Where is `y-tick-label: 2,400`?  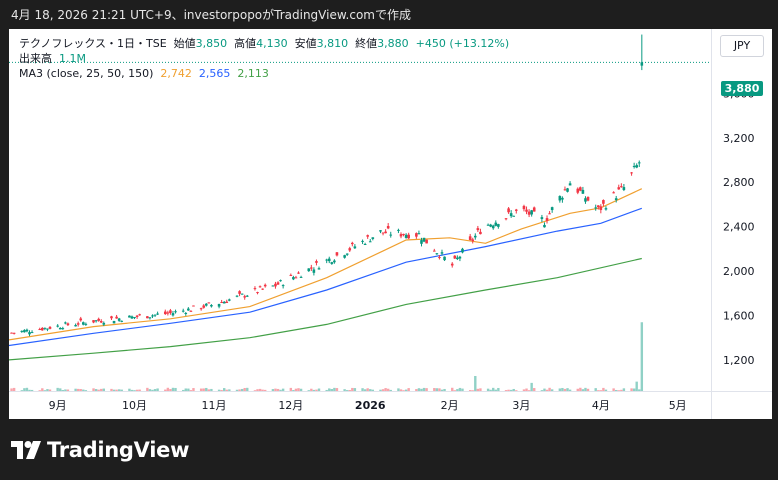 y-tick-label: 2,400 is located at coordinates (739, 227).